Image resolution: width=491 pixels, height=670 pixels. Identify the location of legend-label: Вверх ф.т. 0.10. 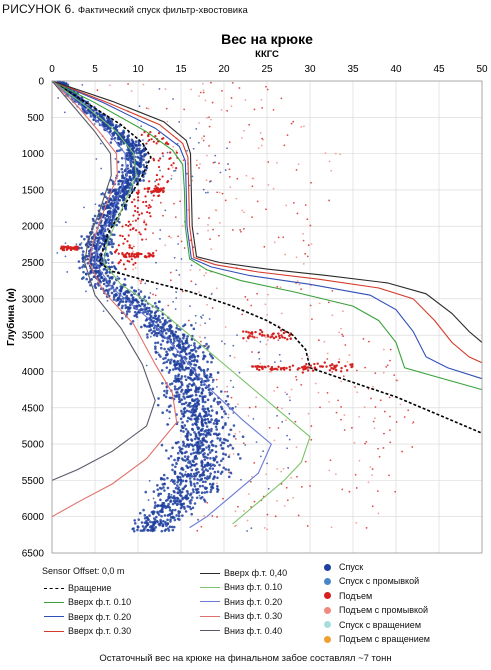
(100, 602).